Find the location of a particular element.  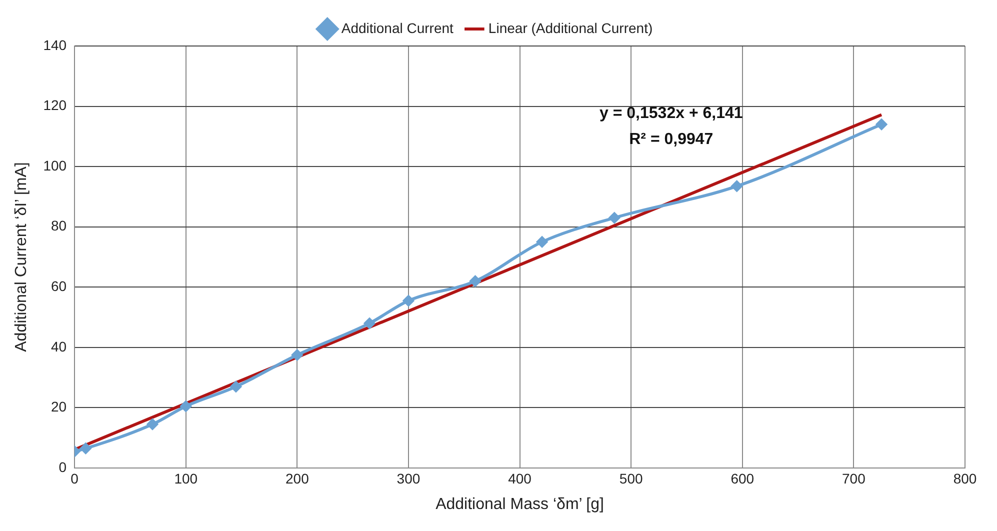

y-tick-label: 140 is located at coordinates (55, 44).